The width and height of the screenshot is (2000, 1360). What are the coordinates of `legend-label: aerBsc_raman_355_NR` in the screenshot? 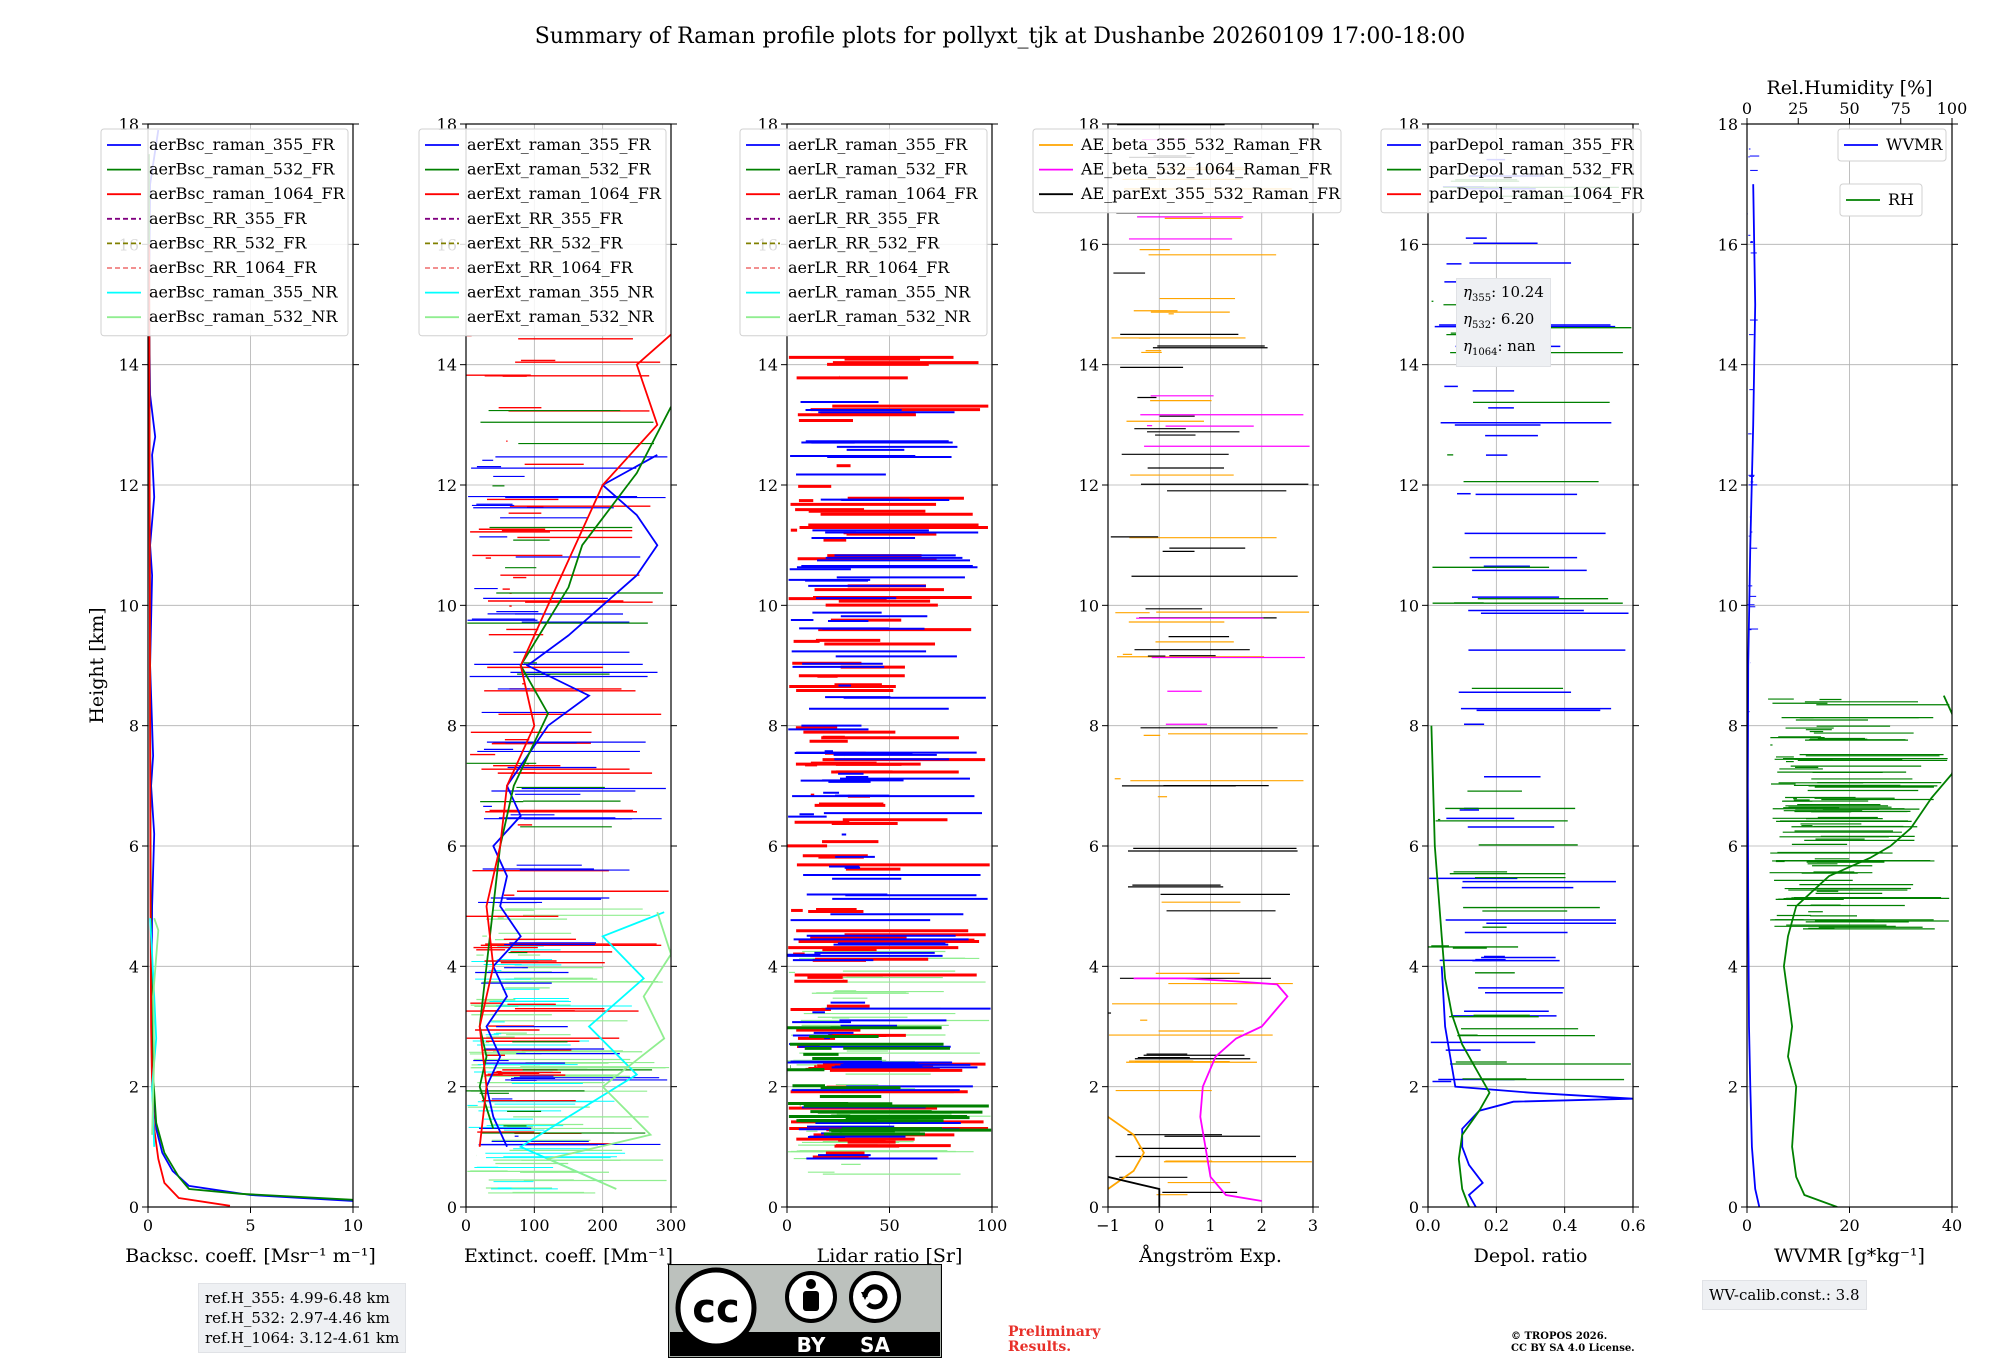 It's located at (243, 292).